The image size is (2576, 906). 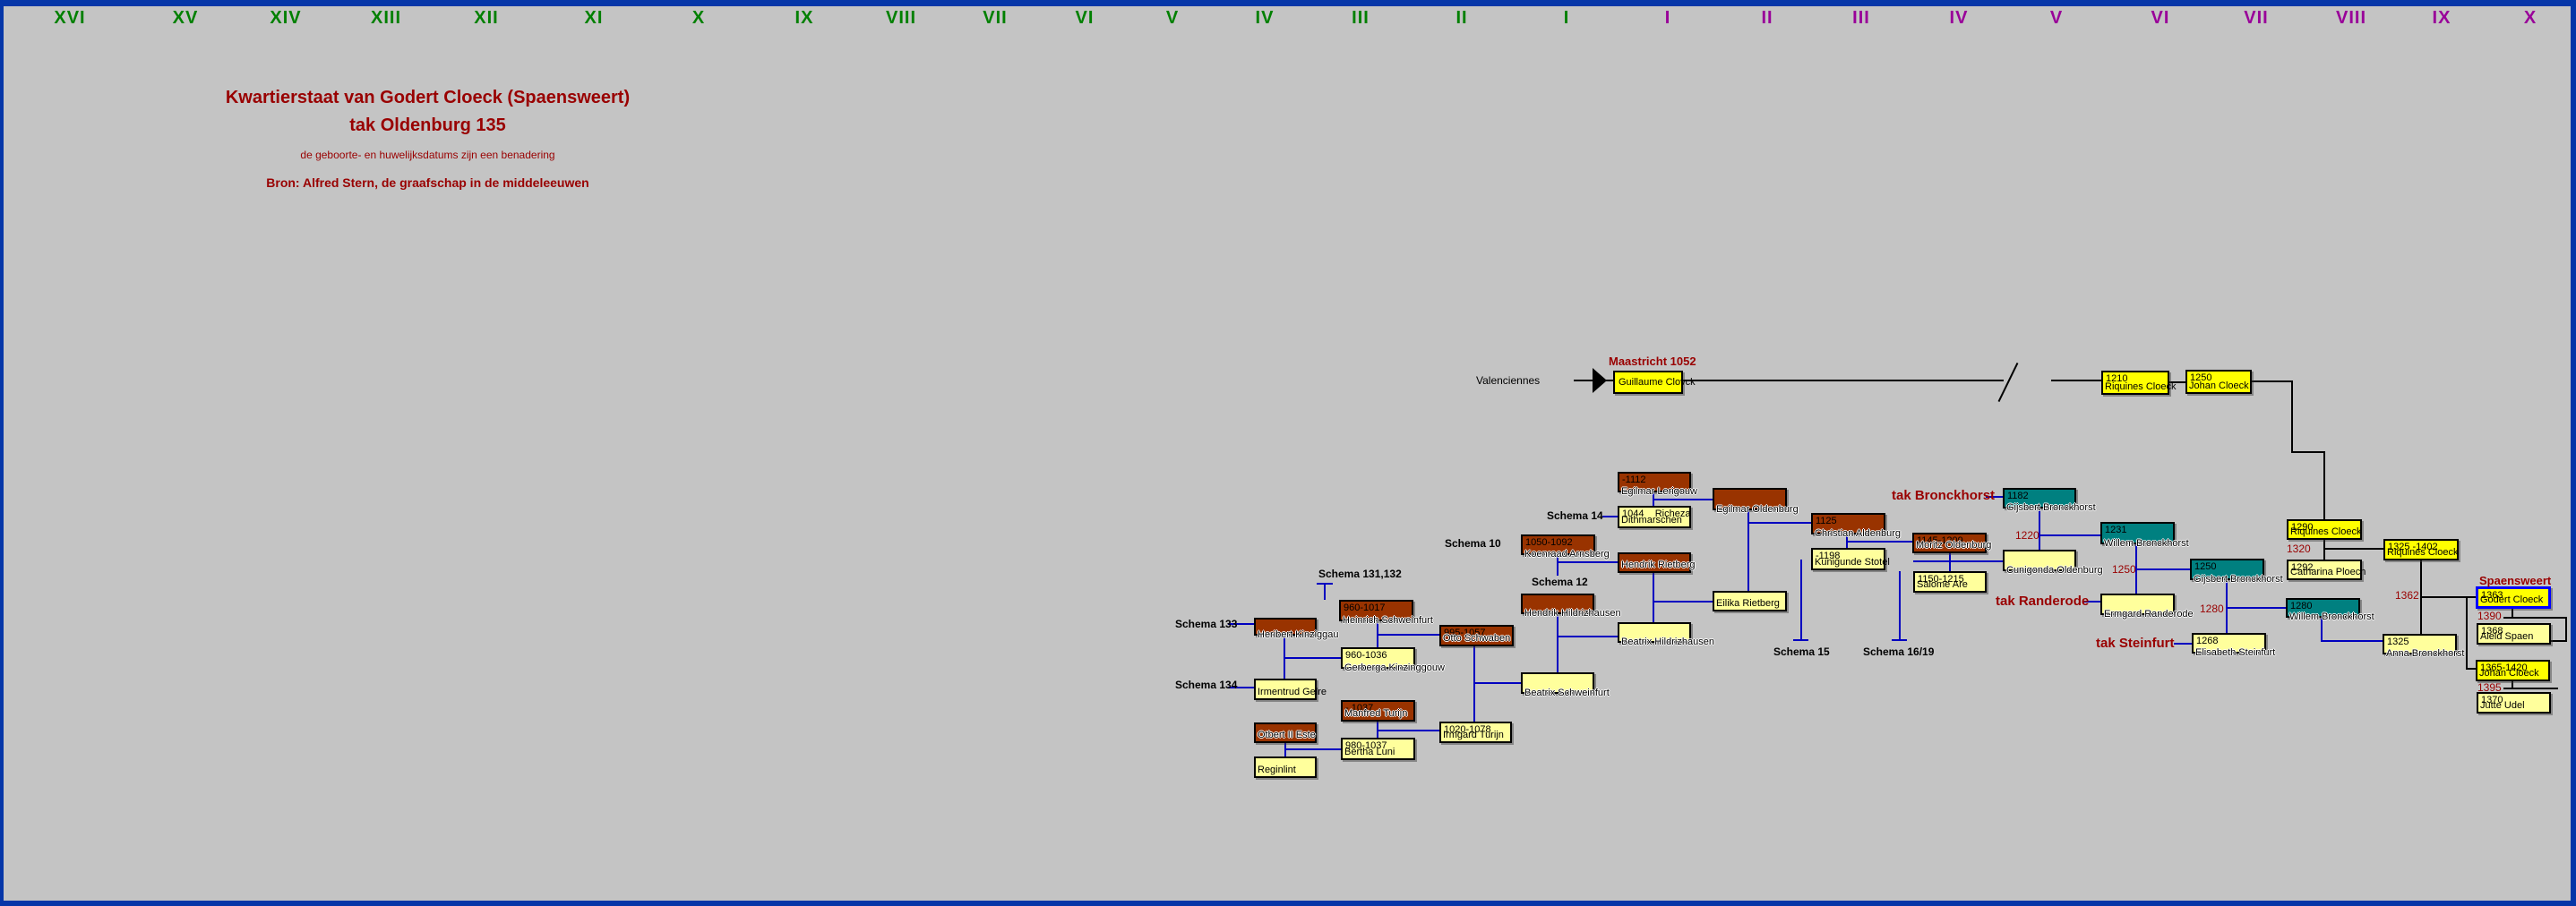 What do you see at coordinates (2138, 383) in the screenshot?
I see `person-box-riquines-cloeck-1210: 1210 Riquines Cloeck` at bounding box center [2138, 383].